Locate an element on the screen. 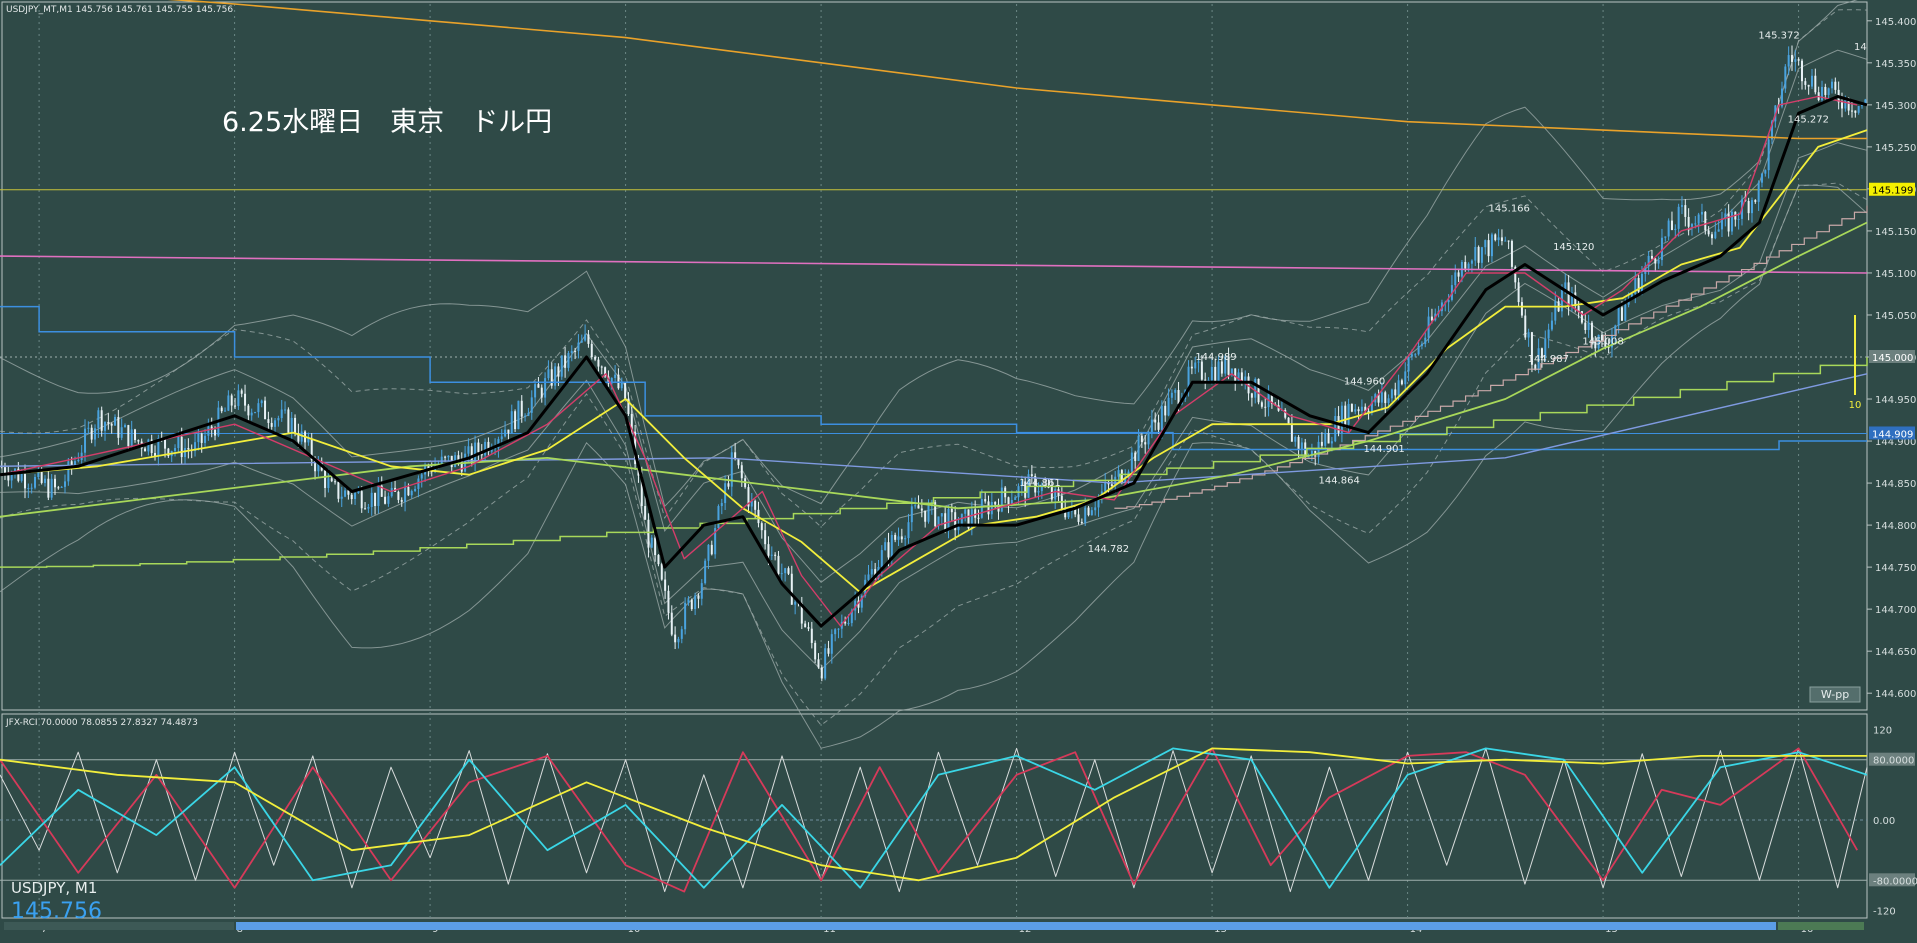 Image resolution: width=1917 pixels, height=943 pixels. line_magenta-line is located at coordinates (934, 264).